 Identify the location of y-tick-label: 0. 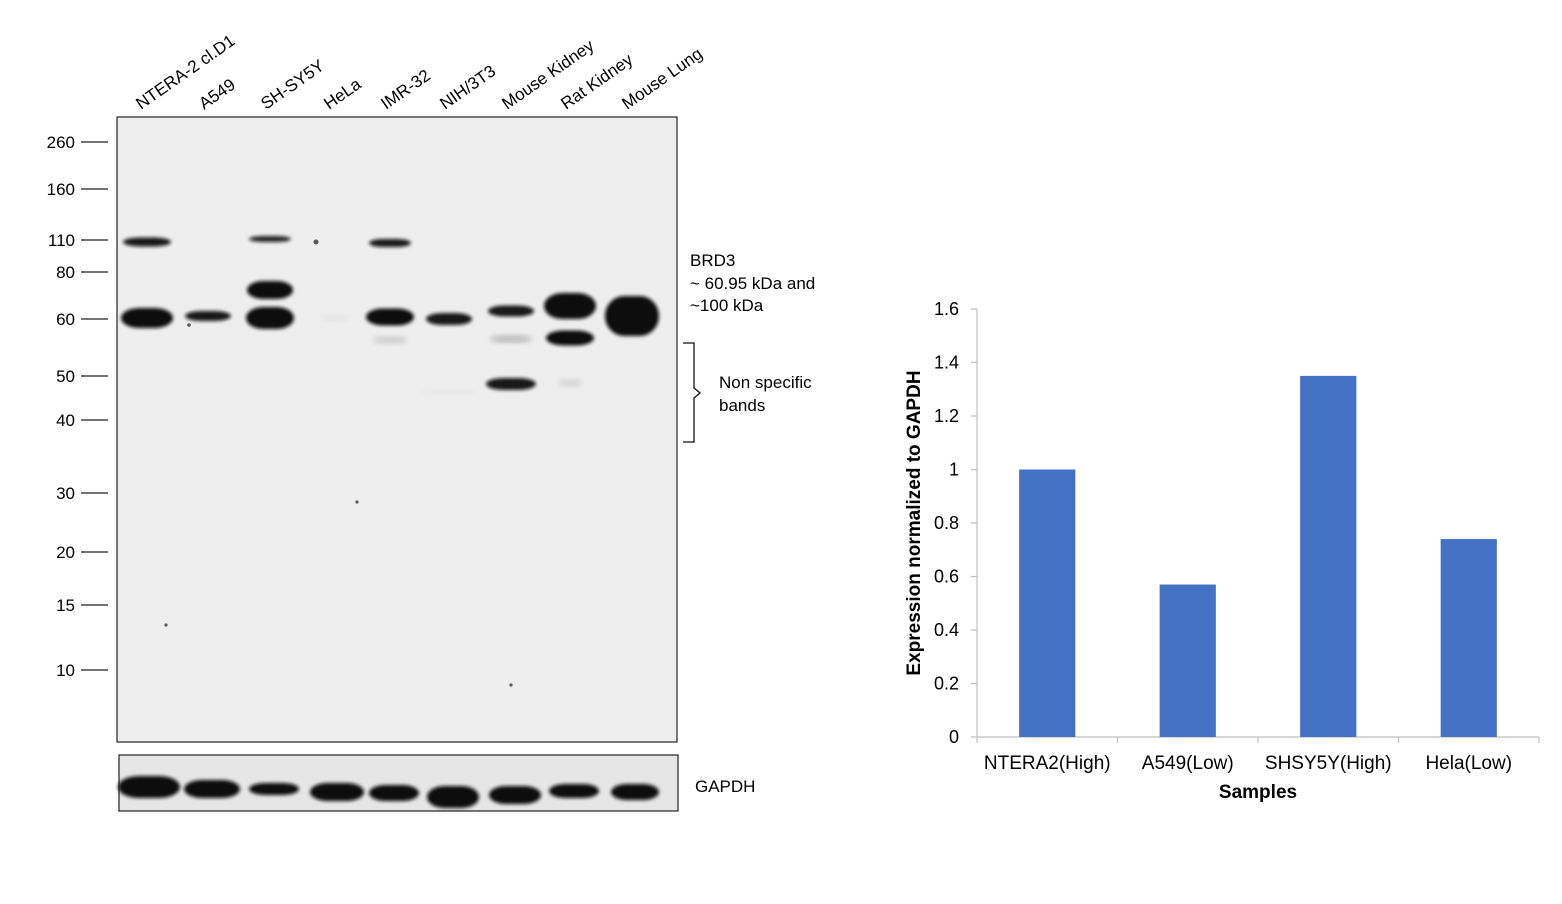
(954, 737).